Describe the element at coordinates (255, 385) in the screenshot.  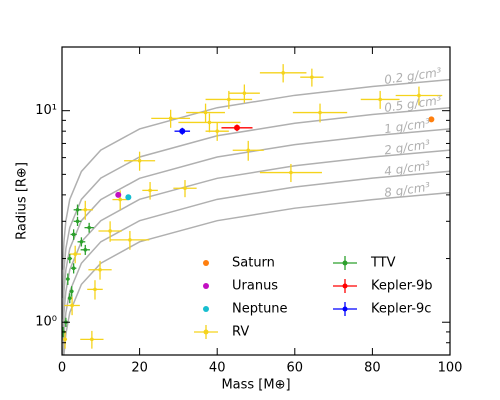
I see `x-axis-label: Mass [M⊕]` at that location.